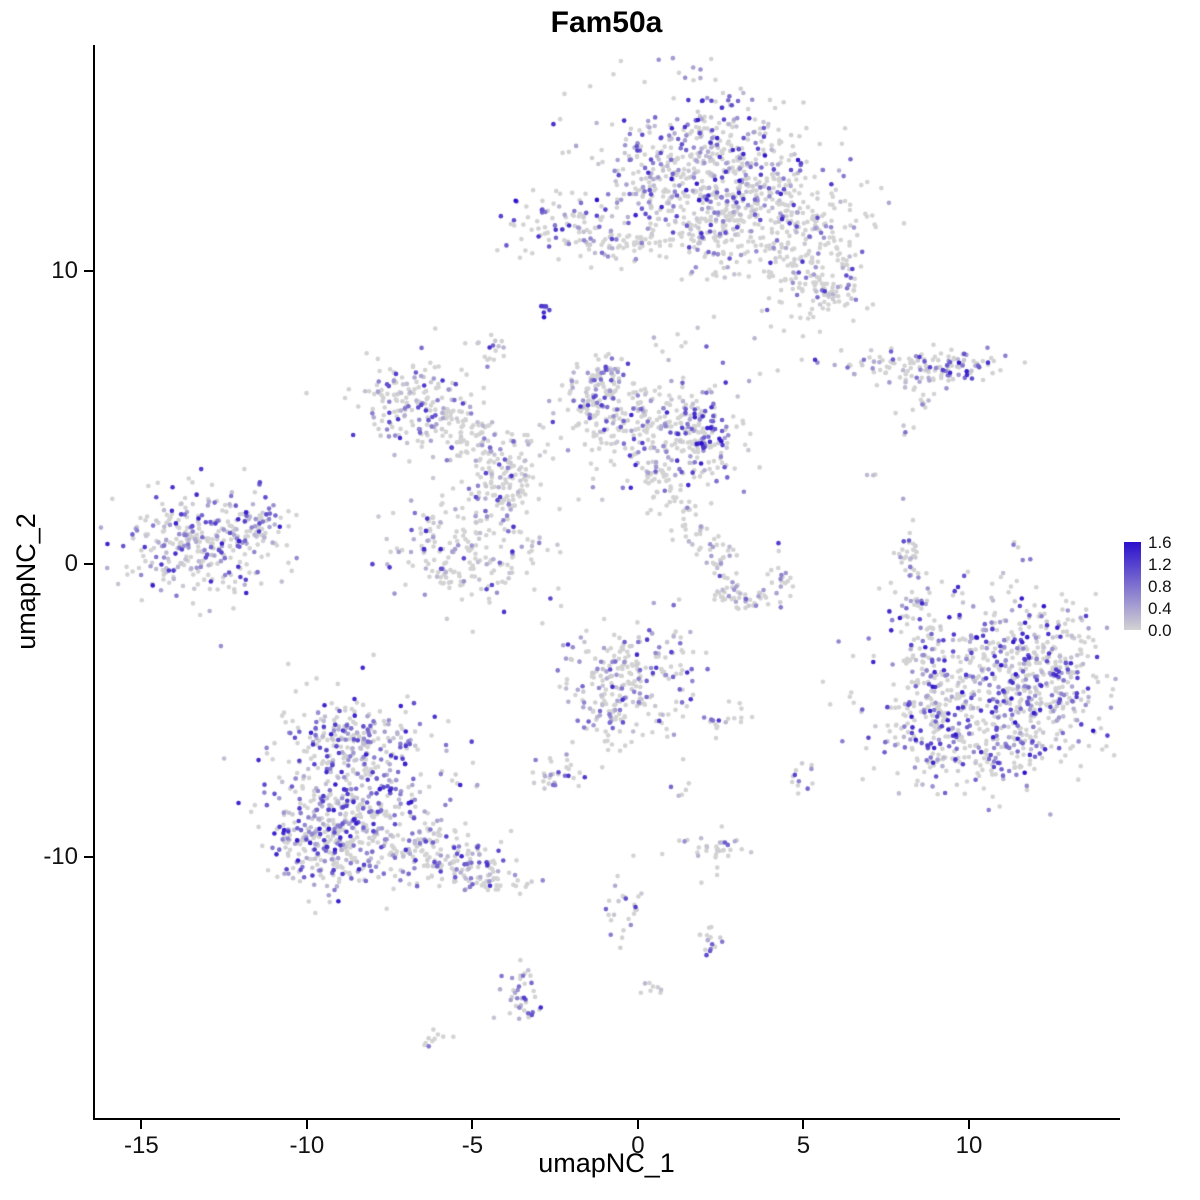 The image size is (1200, 1200). Describe the element at coordinates (606, 22) in the screenshot. I see `plot-title: Fam50a` at that location.